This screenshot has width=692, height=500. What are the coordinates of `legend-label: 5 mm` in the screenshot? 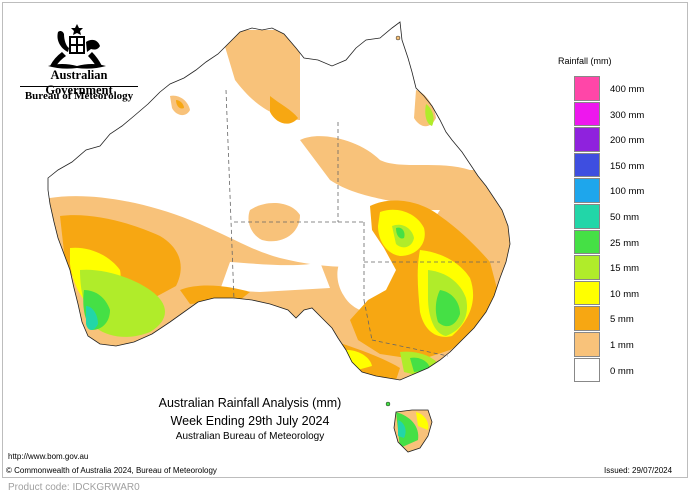 It's located at (622, 320).